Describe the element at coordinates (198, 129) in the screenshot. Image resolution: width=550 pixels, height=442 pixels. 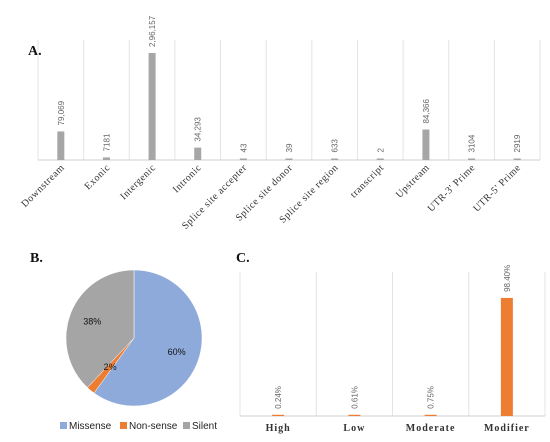
I see `value-label: 34,293` at that location.